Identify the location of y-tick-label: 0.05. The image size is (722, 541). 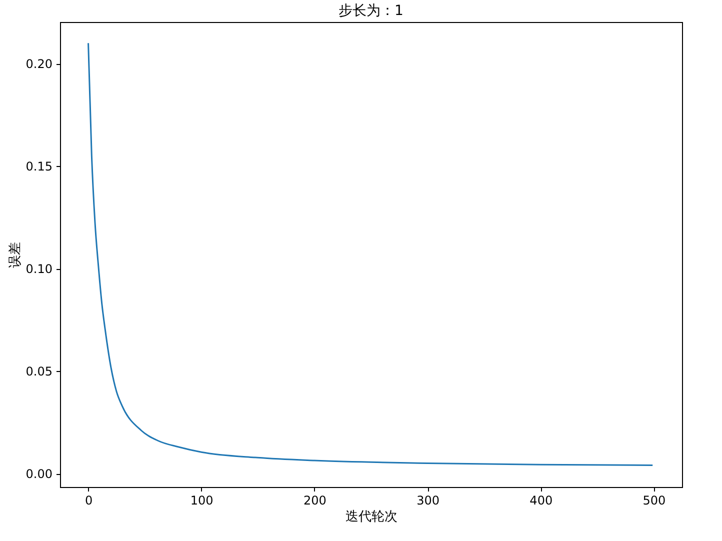
(39, 371).